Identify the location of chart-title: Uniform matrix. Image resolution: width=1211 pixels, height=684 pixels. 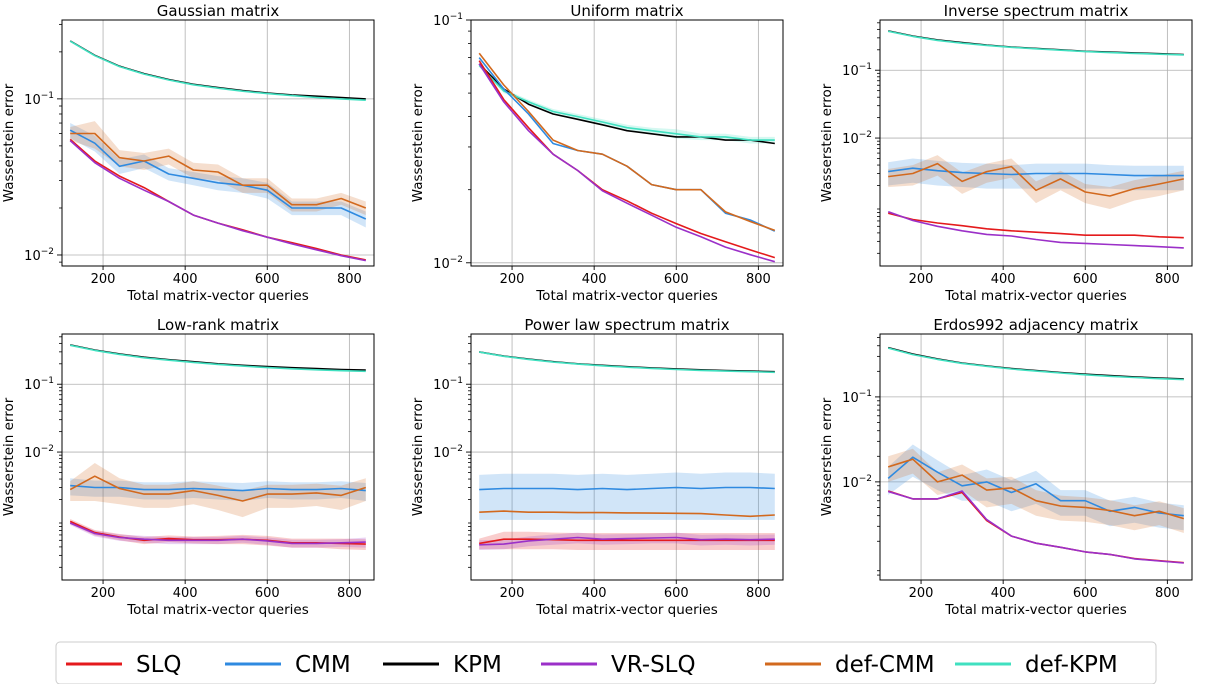
(626, 11).